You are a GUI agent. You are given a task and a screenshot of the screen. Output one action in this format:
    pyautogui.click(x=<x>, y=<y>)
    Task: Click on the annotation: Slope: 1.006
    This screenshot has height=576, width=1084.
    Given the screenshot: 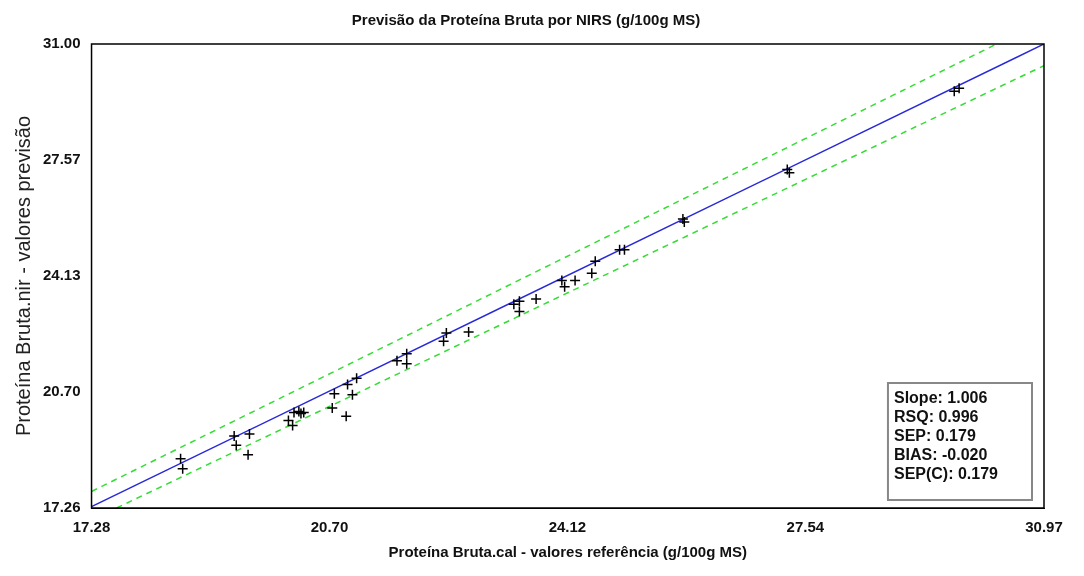 What is the action you would take?
    pyautogui.click(x=940, y=398)
    